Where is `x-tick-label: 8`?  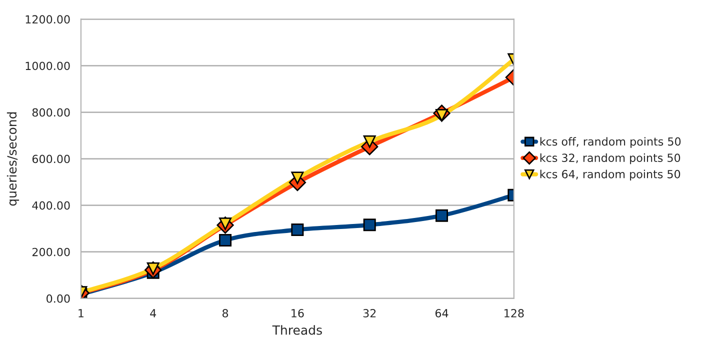
x-tick-label: 8 is located at coordinates (225, 313).